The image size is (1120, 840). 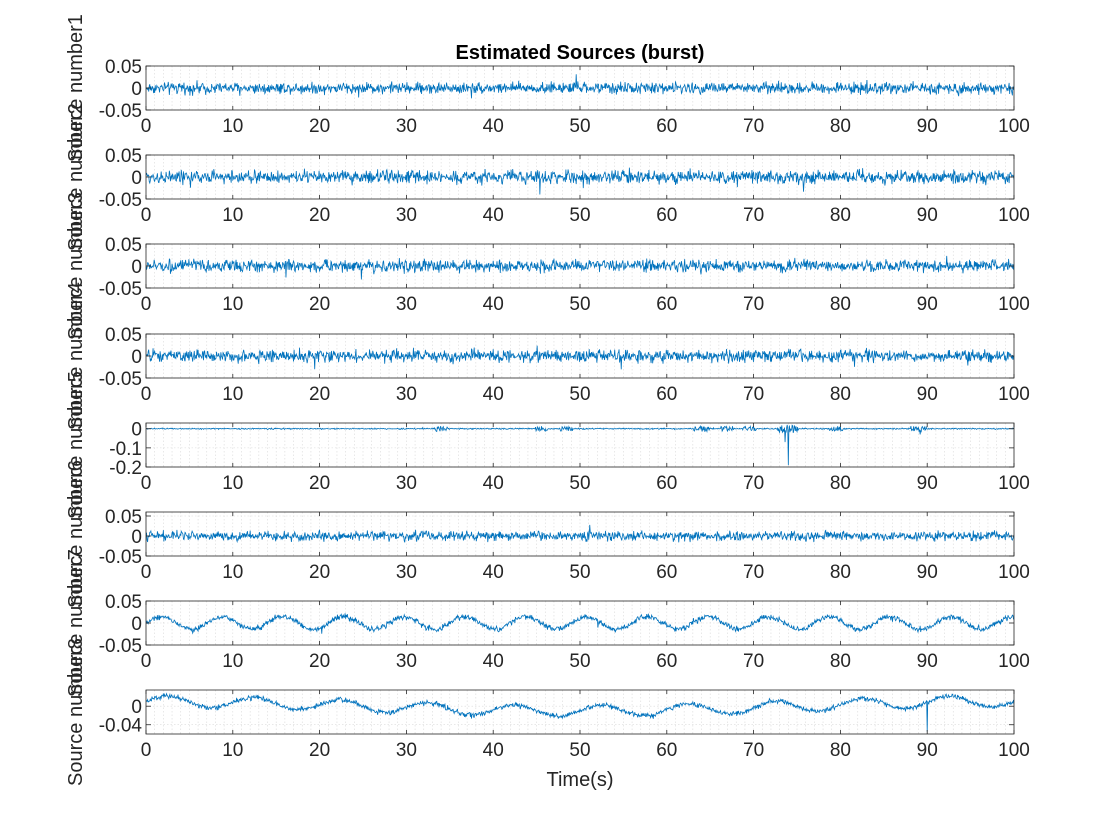 I want to click on y-axis-label-5: Source number5, so click(x=76, y=445).